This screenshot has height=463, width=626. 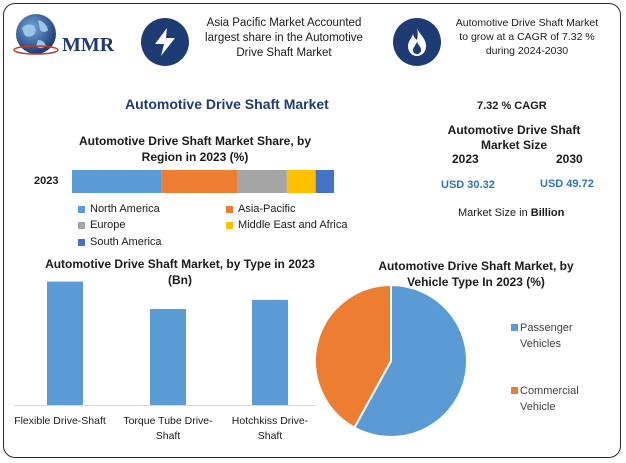 I want to click on value-2023: USD 30.32, so click(x=468, y=185).